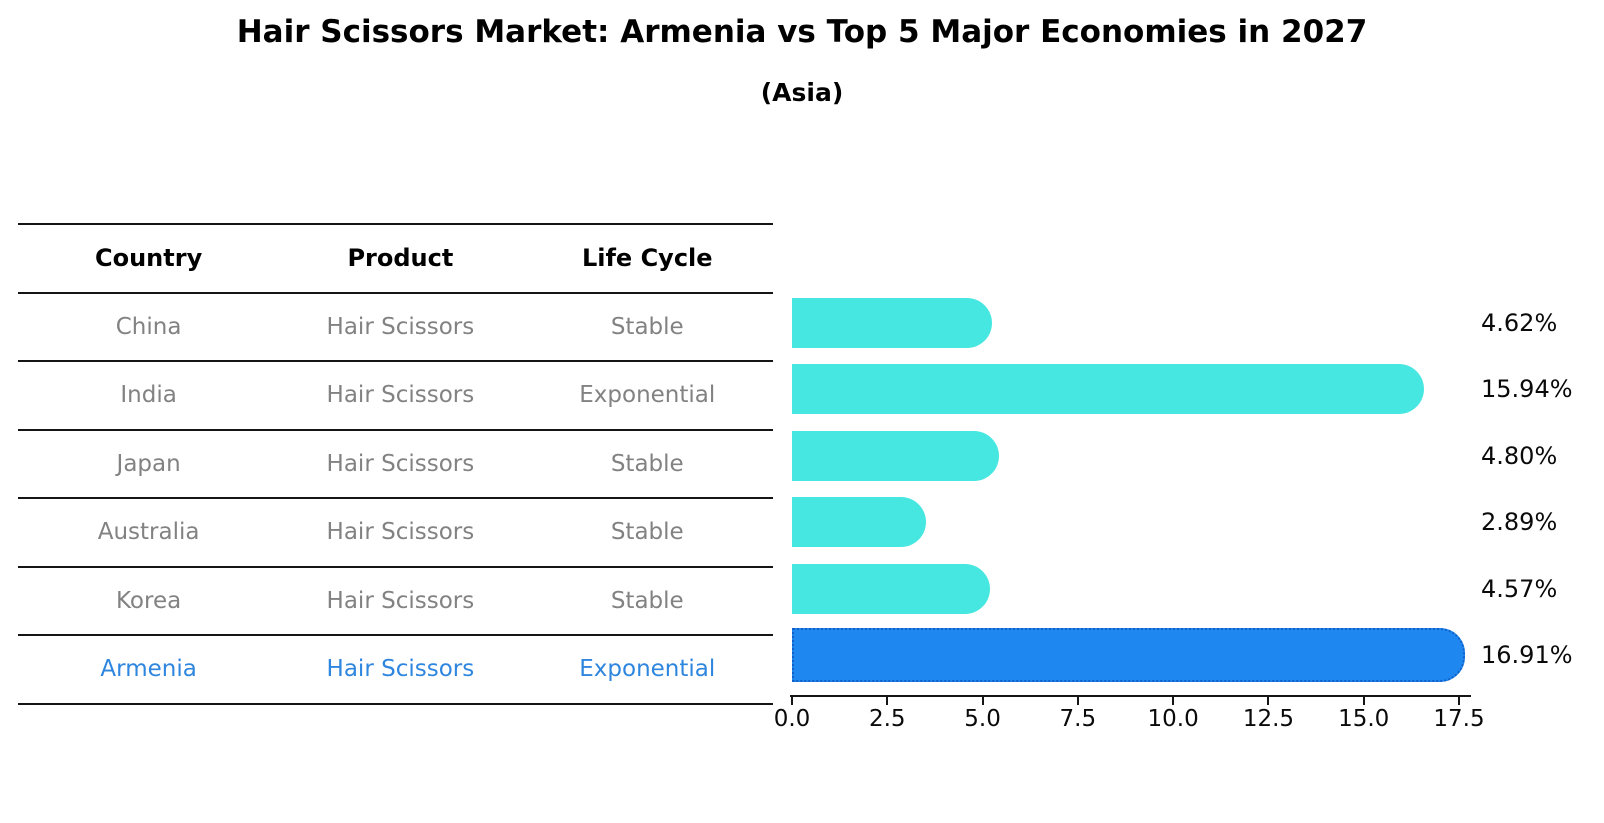 The height and width of the screenshot is (823, 1604). I want to click on bar-japan, so click(895, 455).